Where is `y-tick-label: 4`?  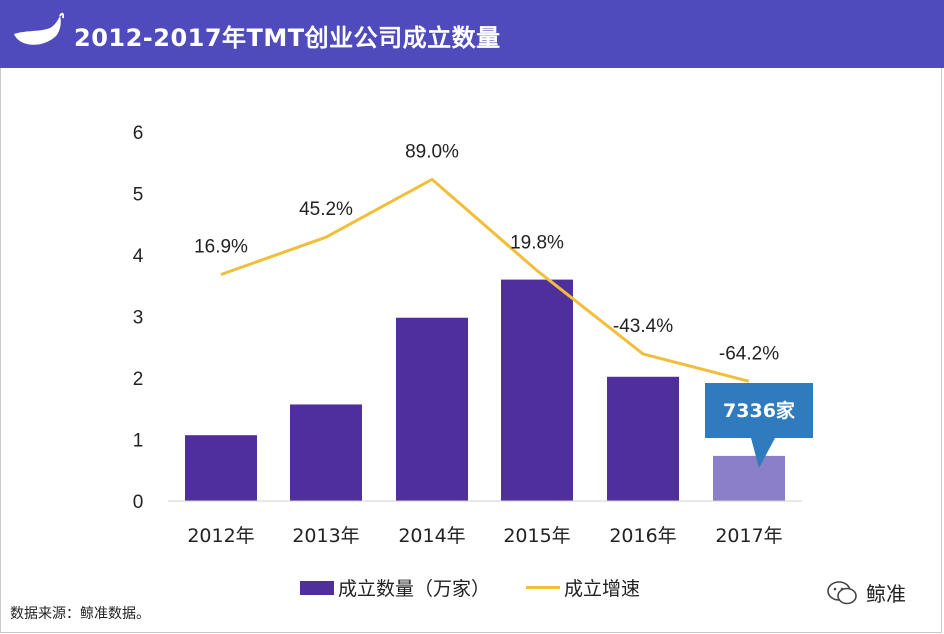 y-tick-label: 4 is located at coordinates (138, 256).